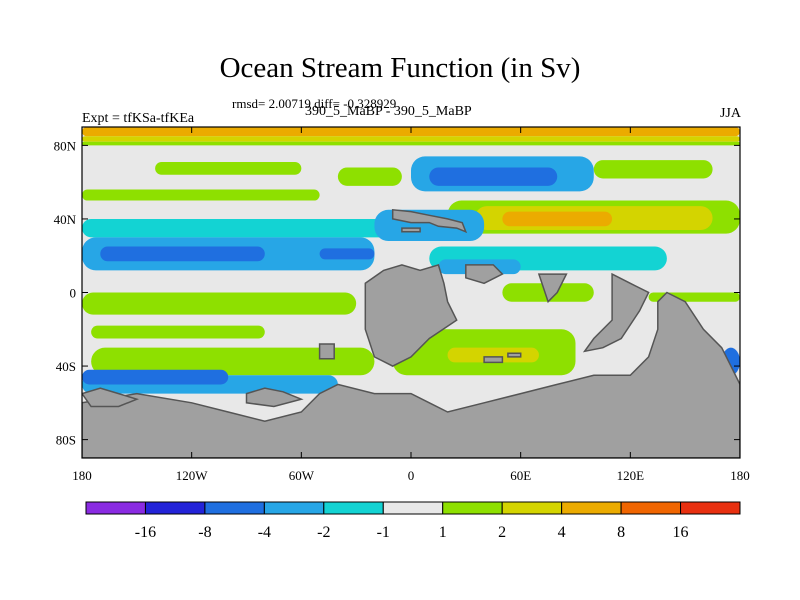 The height and width of the screenshot is (600, 800). What do you see at coordinates (493, 360) in the screenshot?
I see `land-sea-islands` at bounding box center [493, 360].